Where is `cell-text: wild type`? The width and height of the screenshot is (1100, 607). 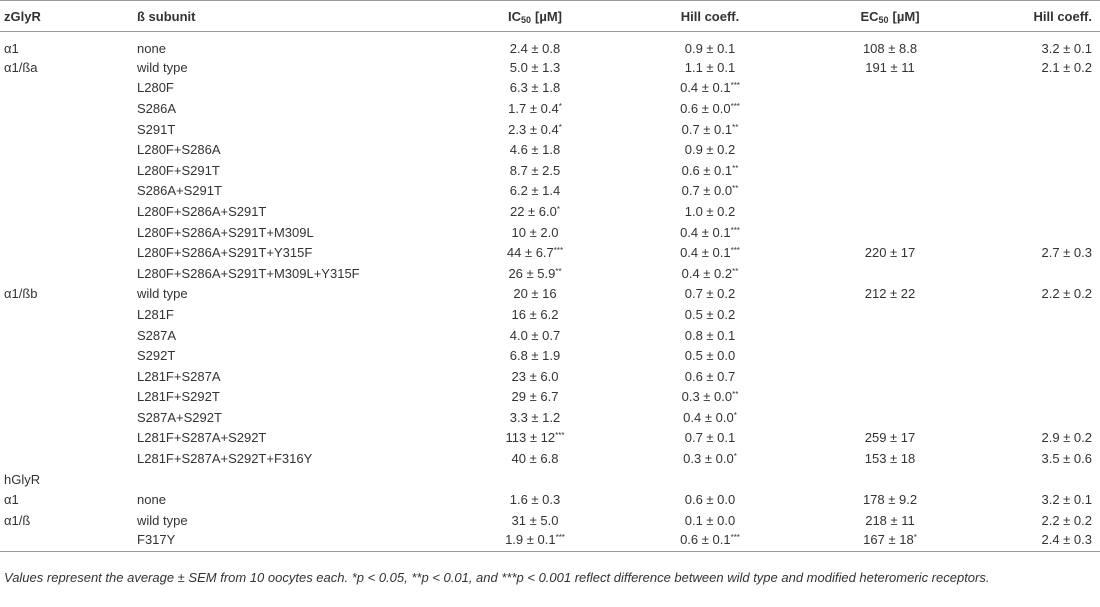
cell-text: wild type is located at coordinates (162, 67).